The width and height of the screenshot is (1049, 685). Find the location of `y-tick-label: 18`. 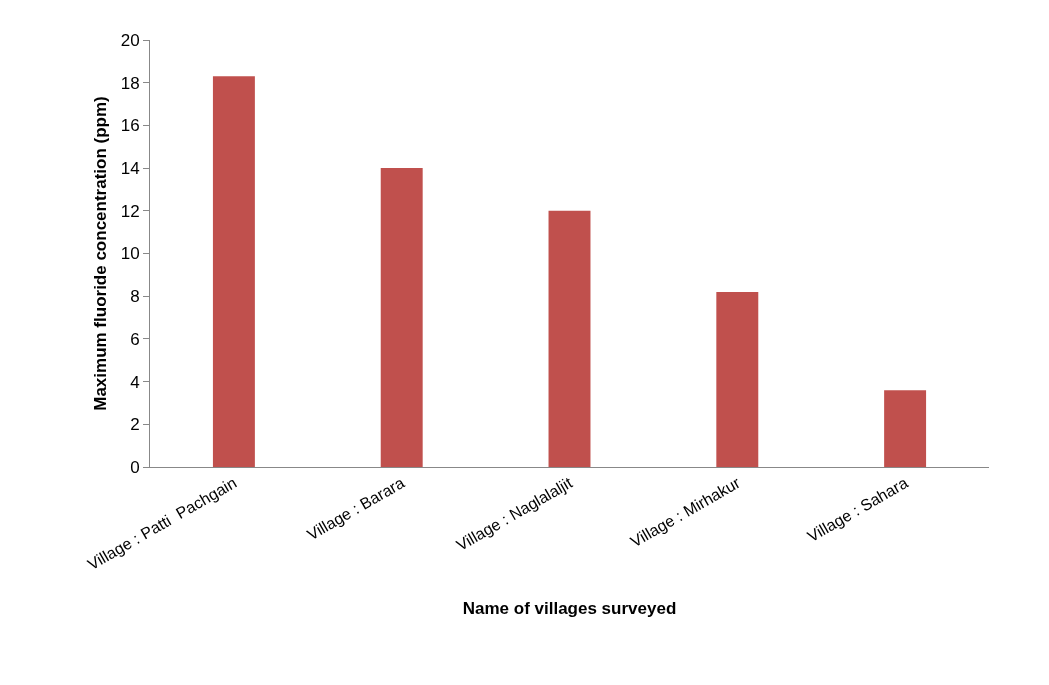

y-tick-label: 18 is located at coordinates (130, 83).